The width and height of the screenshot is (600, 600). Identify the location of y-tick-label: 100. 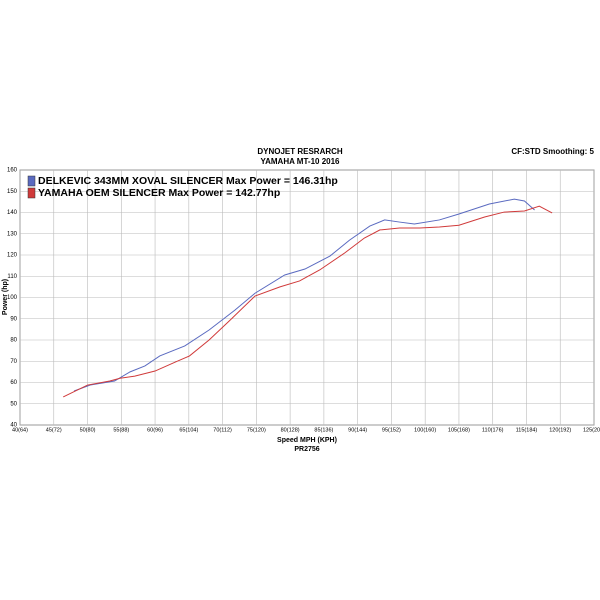
(12, 298).